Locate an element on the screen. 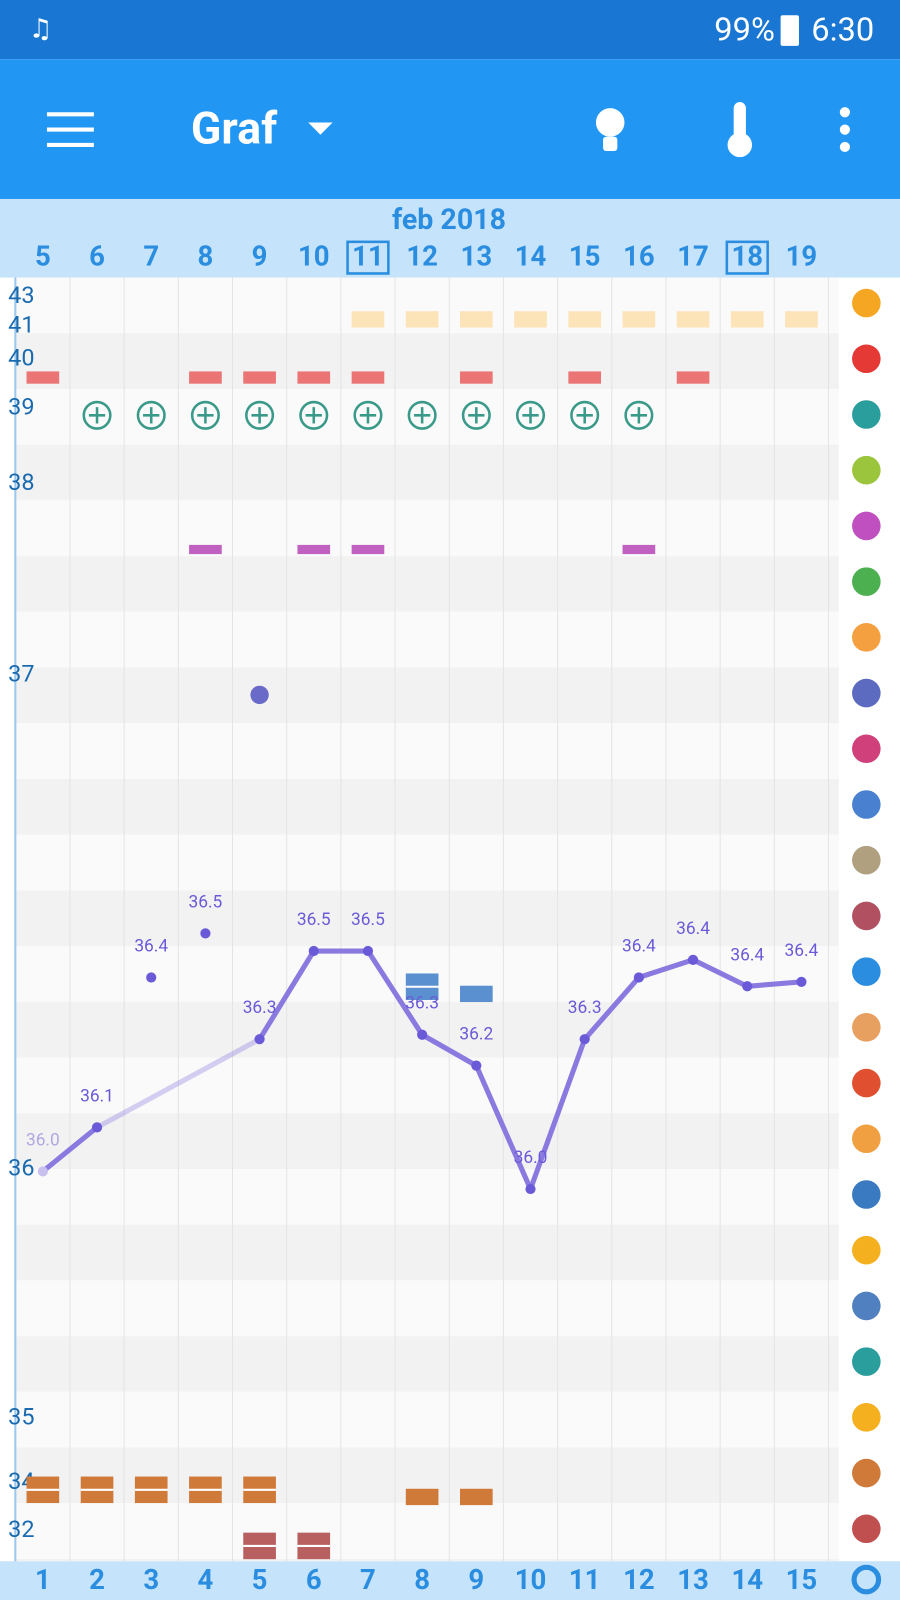 This screenshot has height=1604, width=900. temperature-label: 36.1 is located at coordinates (97, 1096).